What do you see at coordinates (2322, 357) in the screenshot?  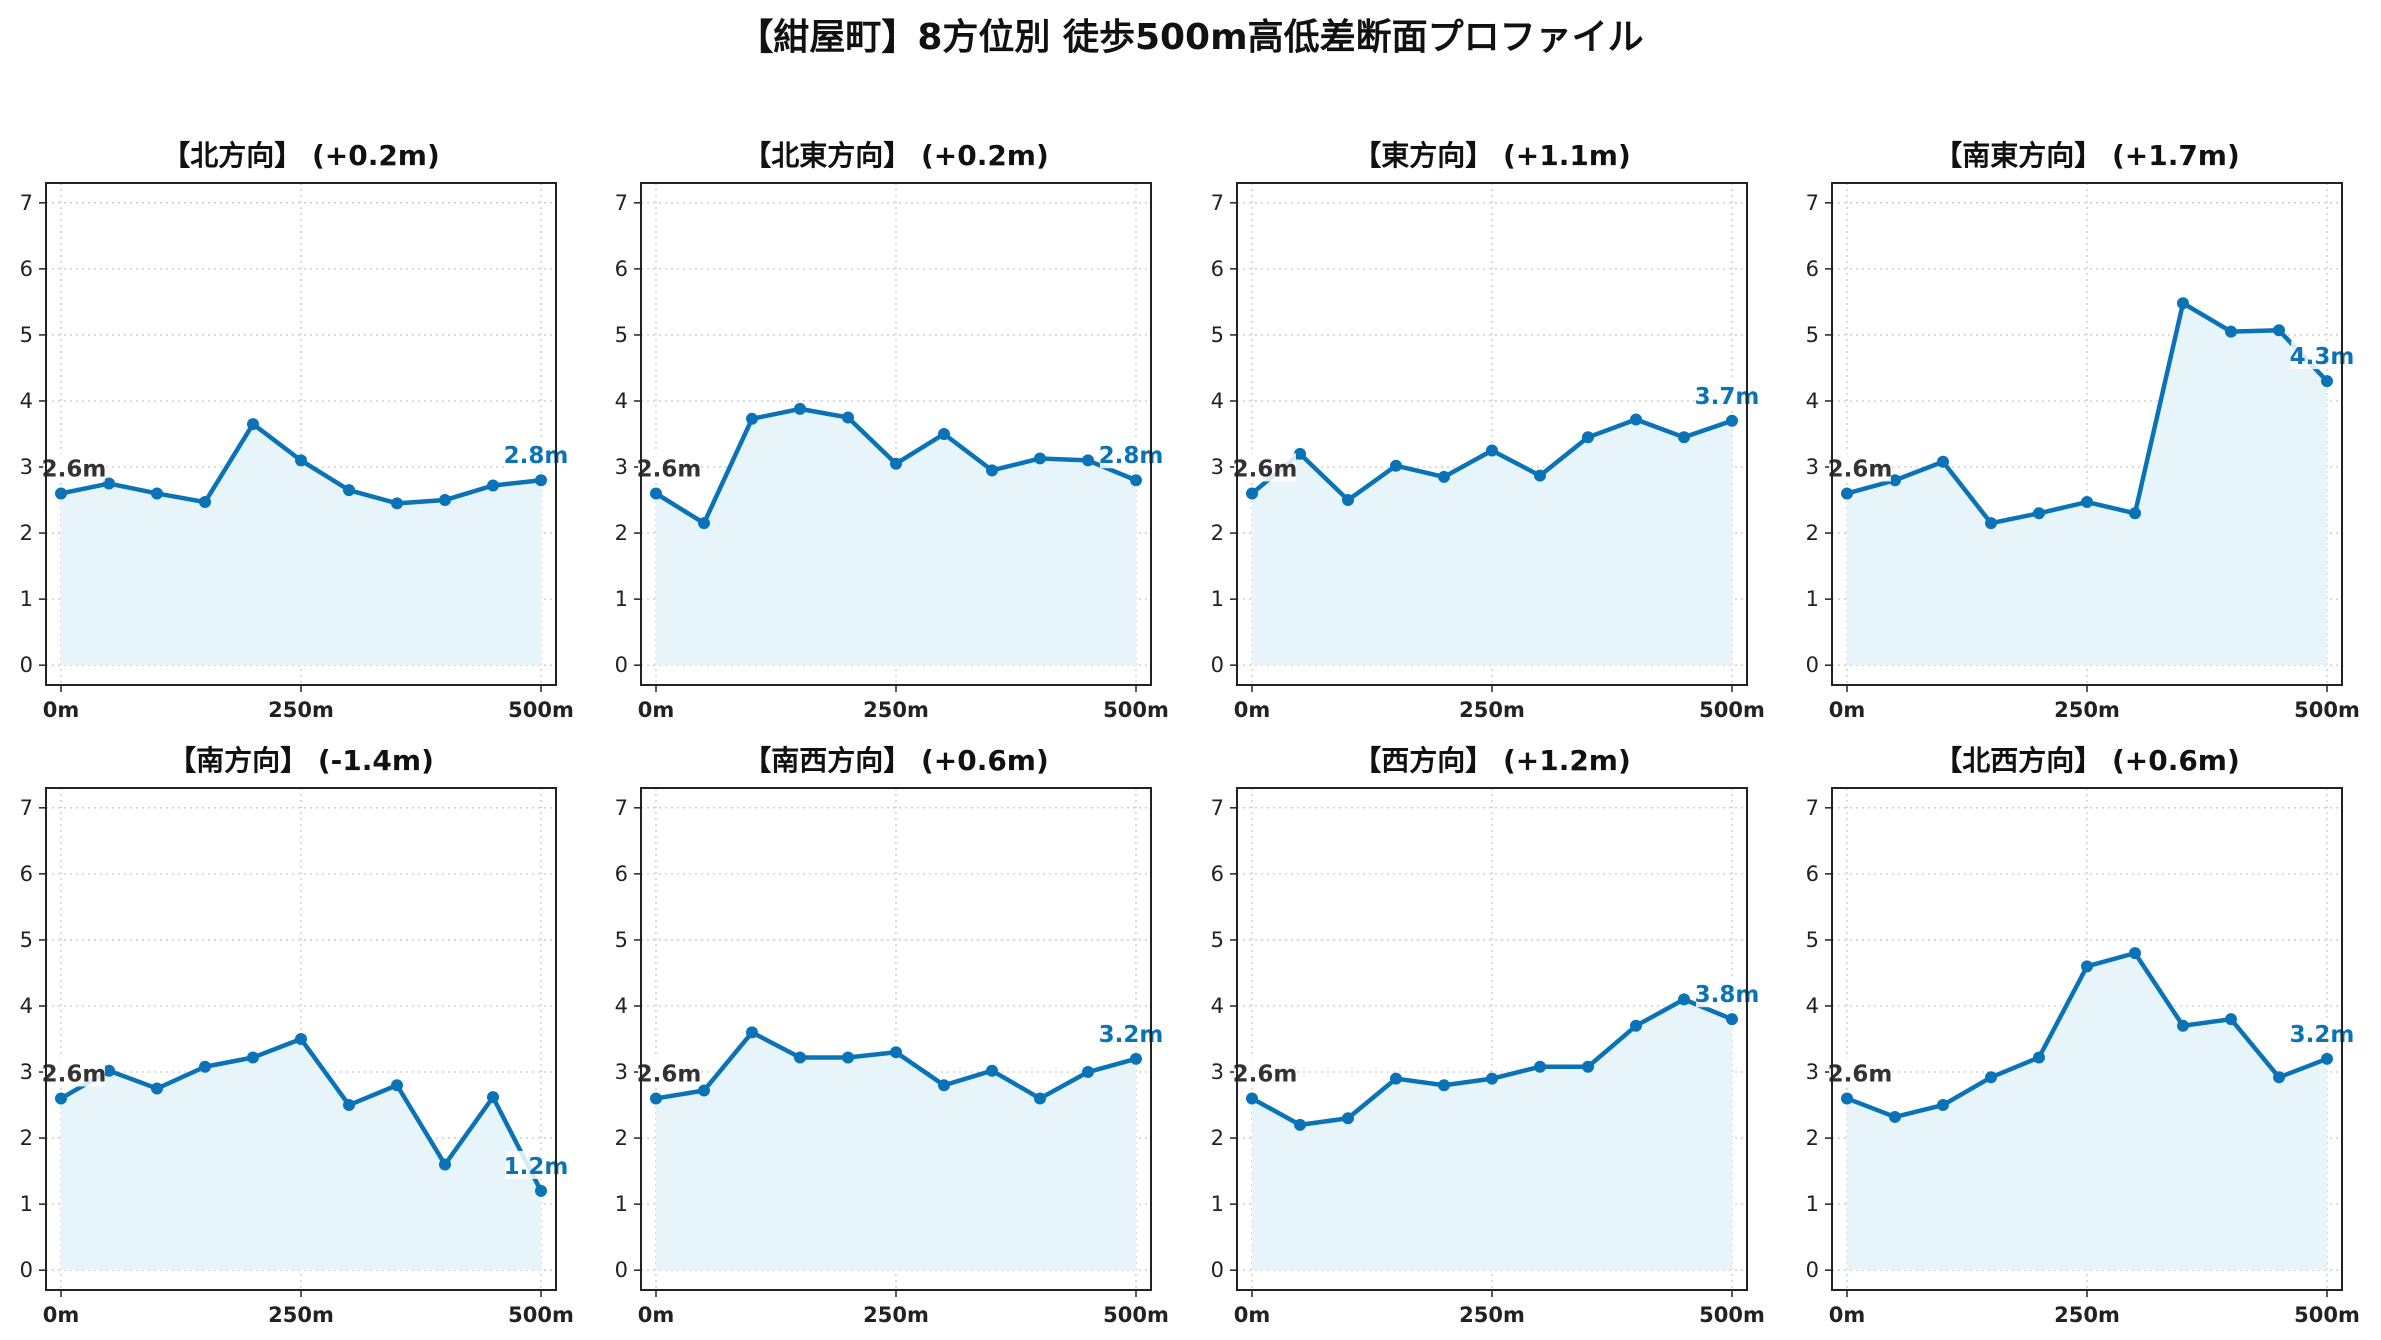 I see `end-elevation-label: 4.3m` at bounding box center [2322, 357].